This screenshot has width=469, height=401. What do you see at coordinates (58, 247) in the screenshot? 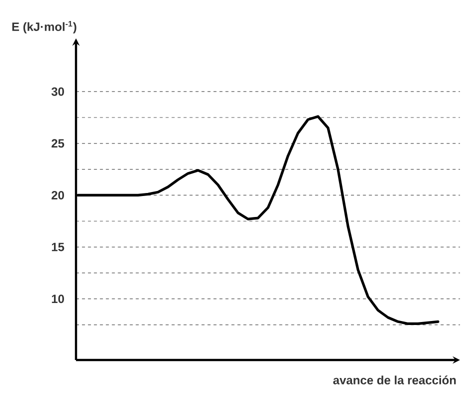
I see `y-tick-label: 15` at bounding box center [58, 247].